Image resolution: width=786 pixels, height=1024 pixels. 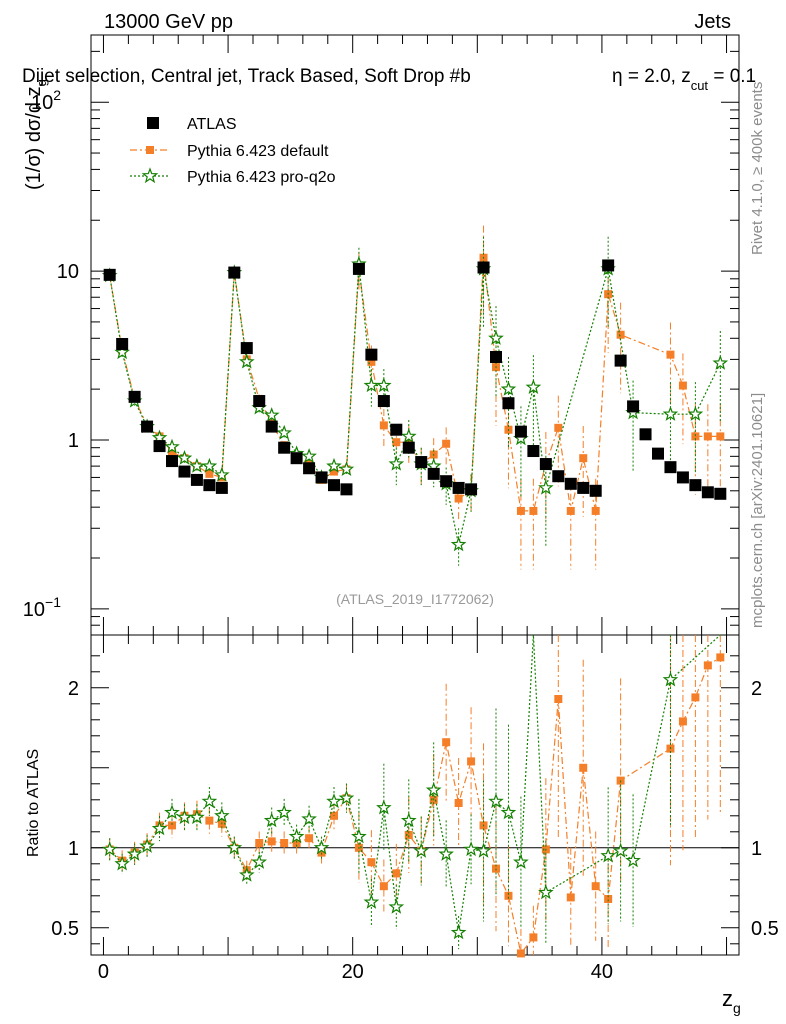 I want to click on ratio-y-tick-label-right: 0.5, so click(x=765, y=929).